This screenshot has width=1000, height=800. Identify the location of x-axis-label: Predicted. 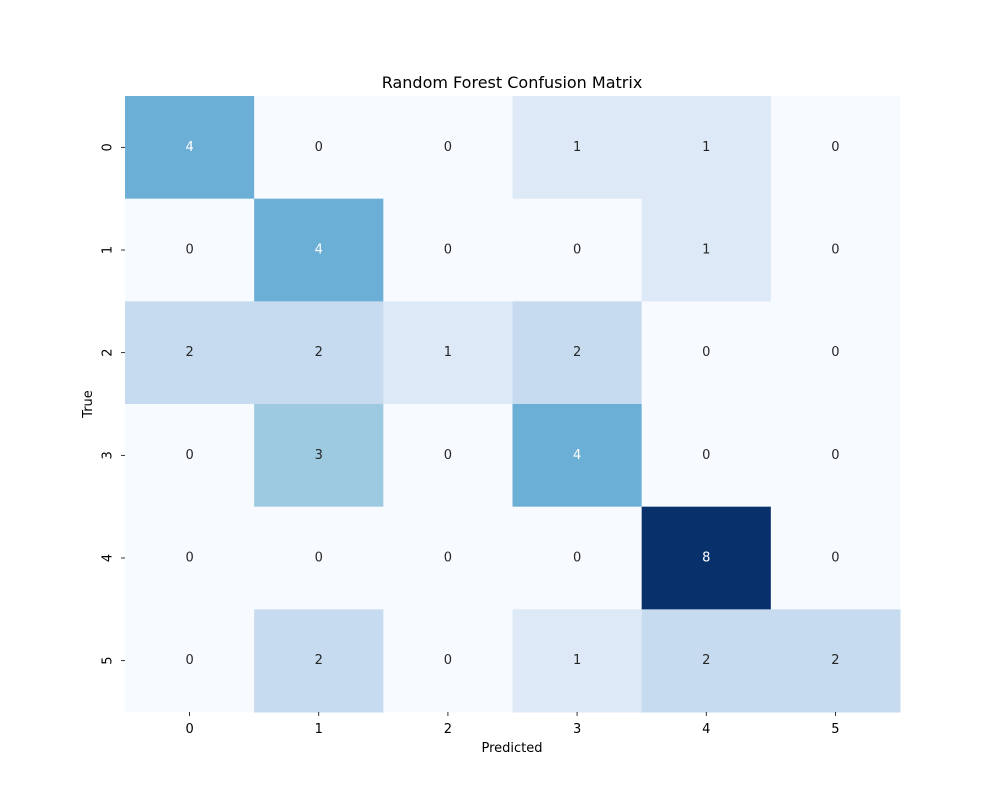
(511, 748).